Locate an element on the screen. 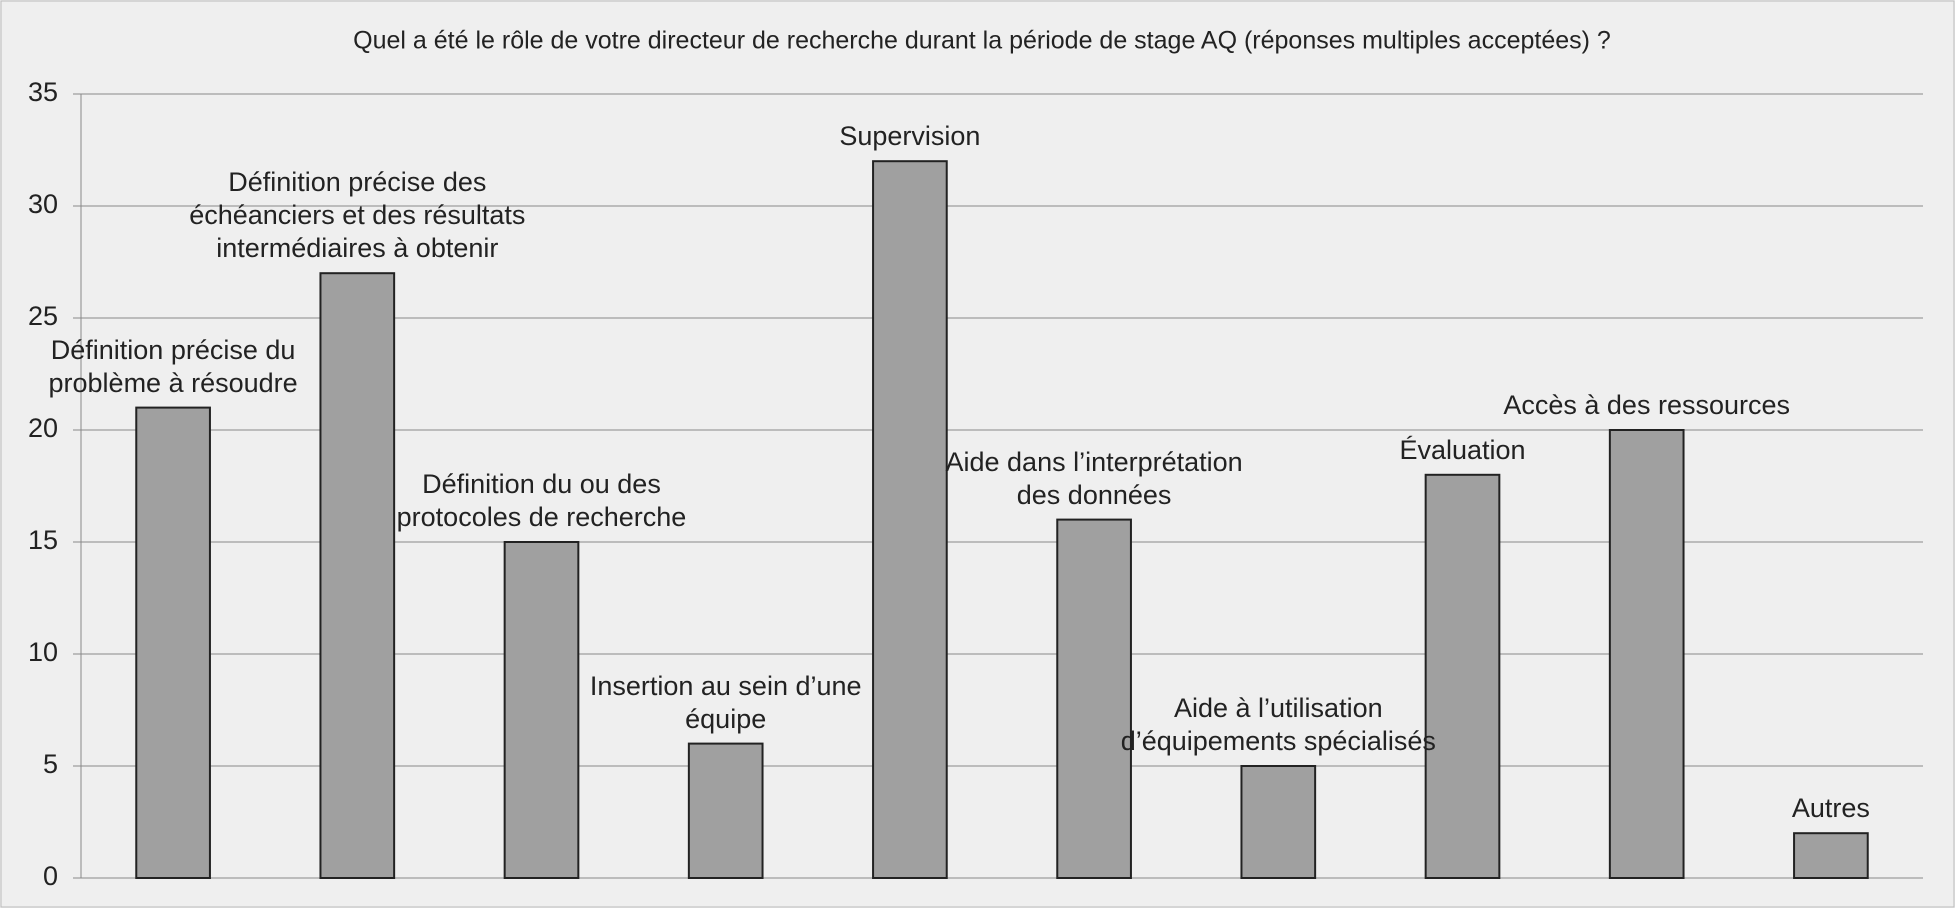 This screenshot has width=1955, height=908. y-tick-label: 5 is located at coordinates (50, 764).